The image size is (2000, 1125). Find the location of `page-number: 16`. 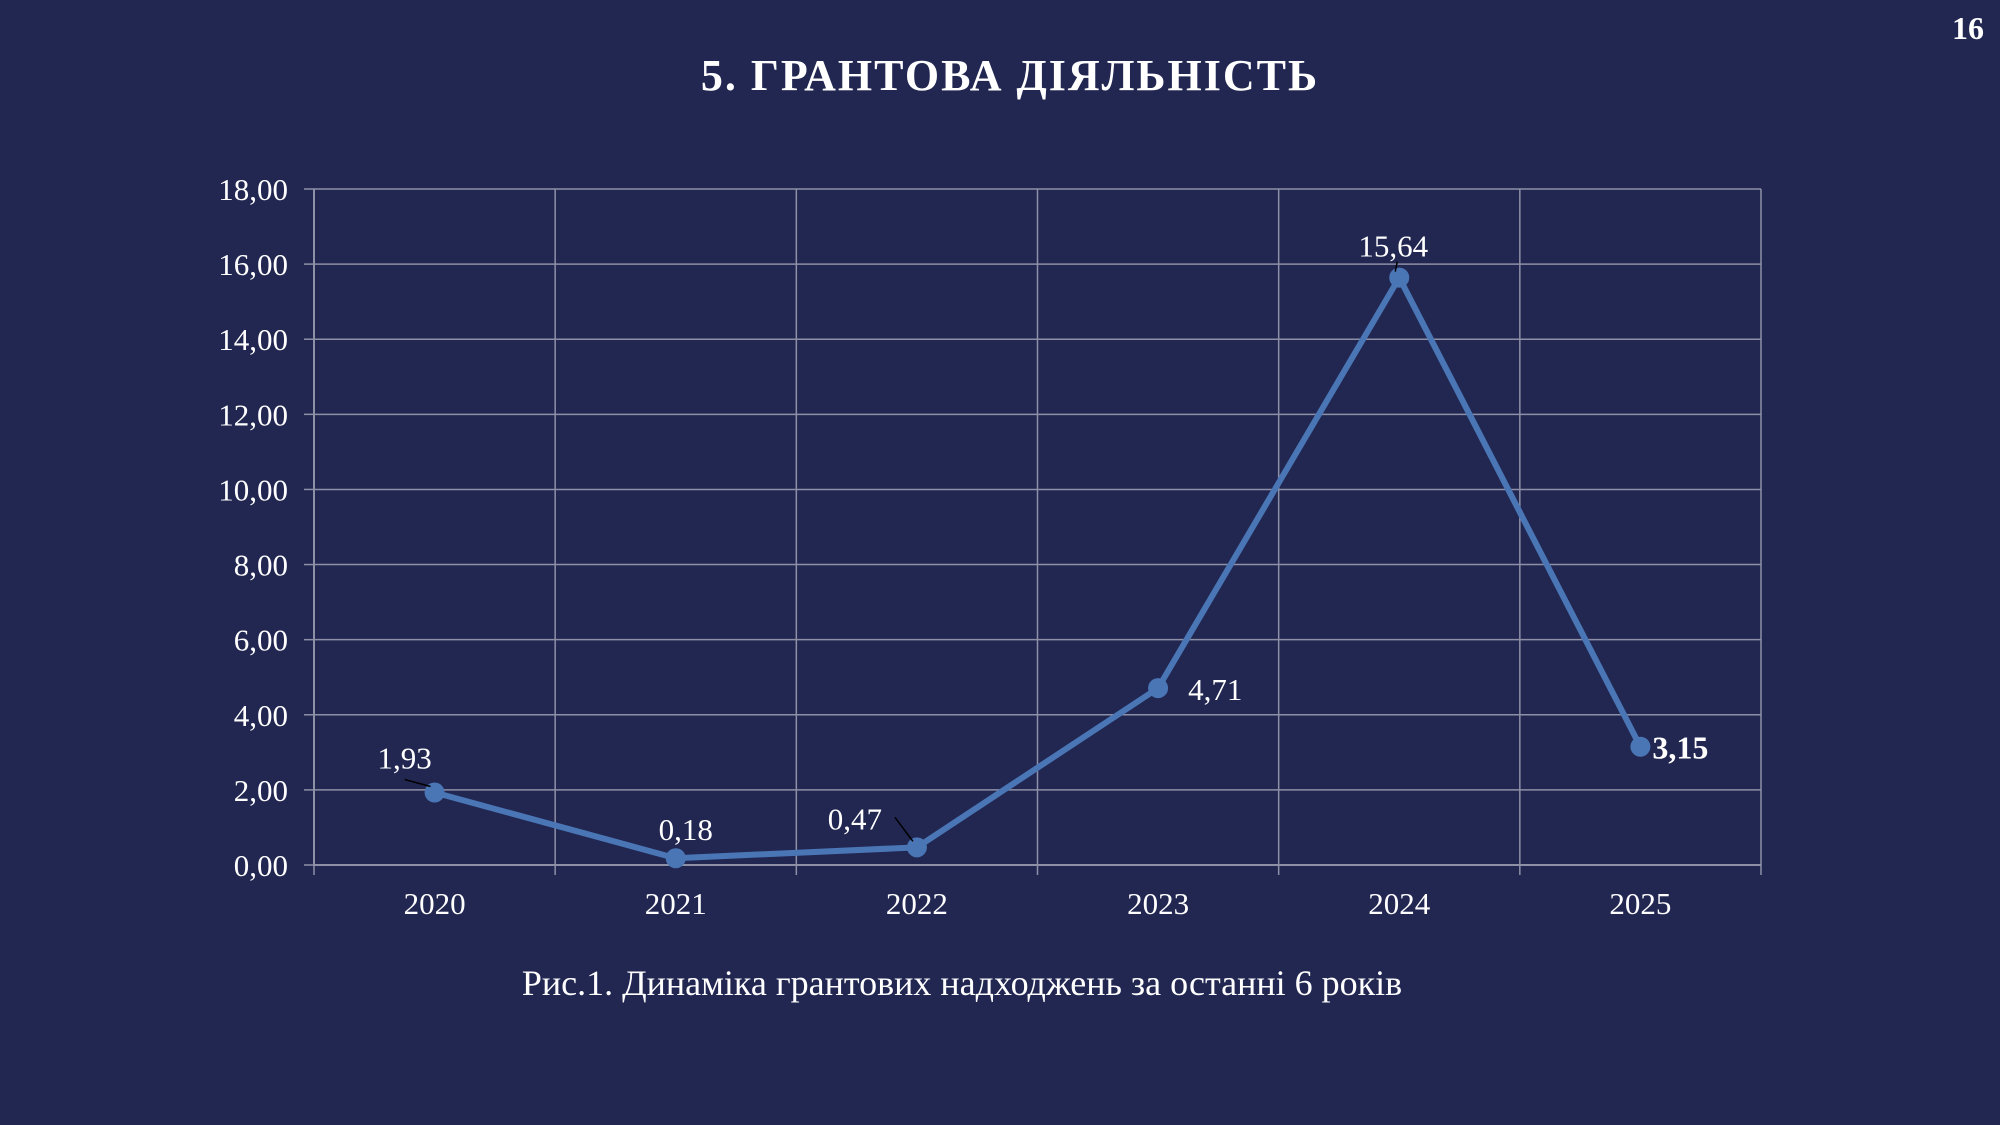

page-number: 16 is located at coordinates (1968, 28).